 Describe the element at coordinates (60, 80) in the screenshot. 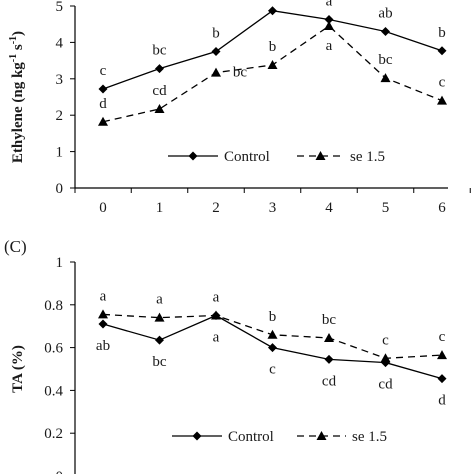

I see `y-tick-label: 3` at that location.